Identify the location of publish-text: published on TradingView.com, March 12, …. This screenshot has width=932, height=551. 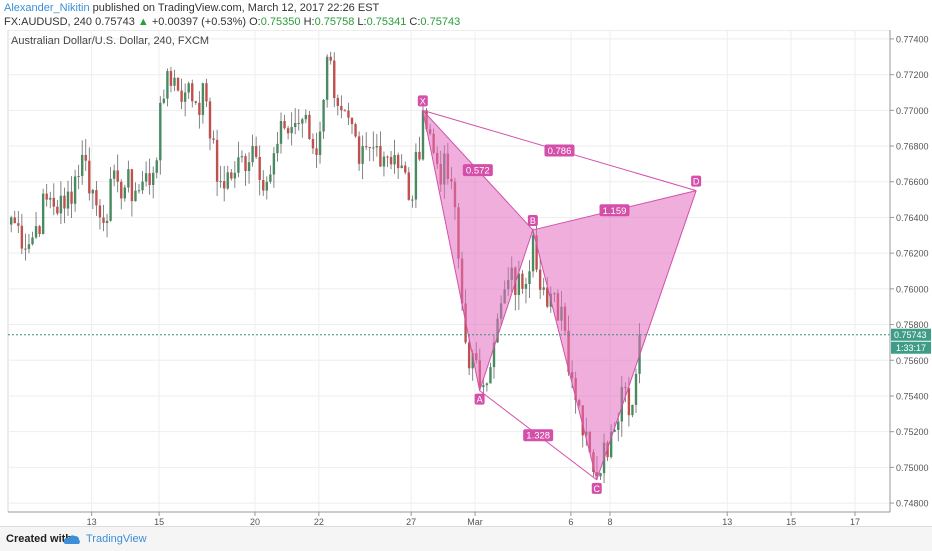
(234, 8).